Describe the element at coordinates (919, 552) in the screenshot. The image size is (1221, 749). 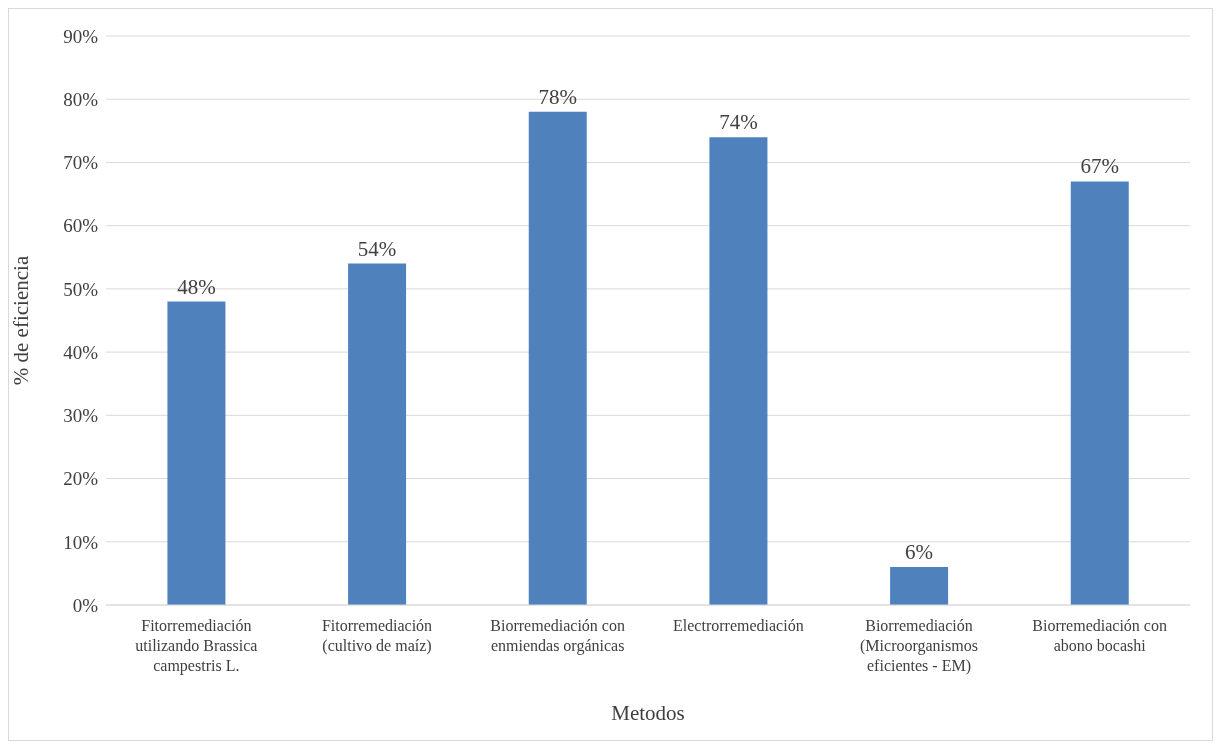
I see `data-label: 6%` at that location.